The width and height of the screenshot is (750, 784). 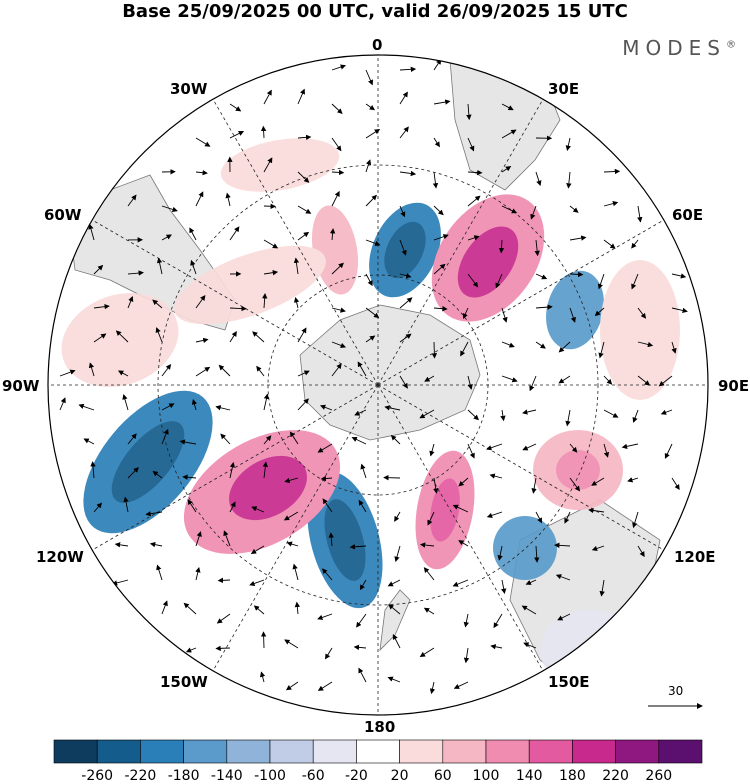 I want to click on lon-label-0: 0, so click(x=377, y=45).